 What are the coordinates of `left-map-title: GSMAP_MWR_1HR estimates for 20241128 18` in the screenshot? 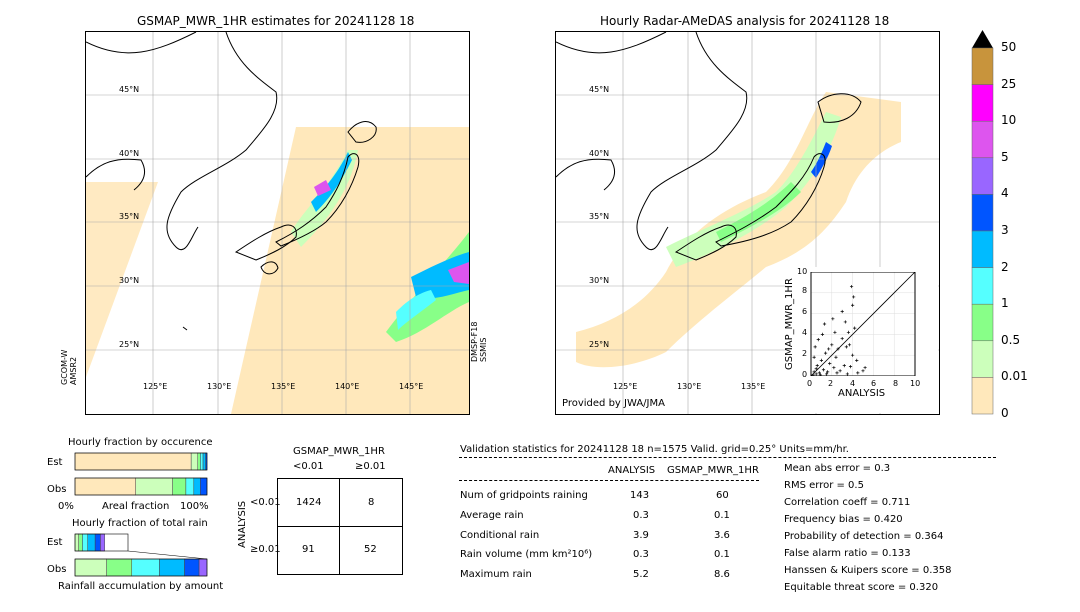 It's located at (276, 21).